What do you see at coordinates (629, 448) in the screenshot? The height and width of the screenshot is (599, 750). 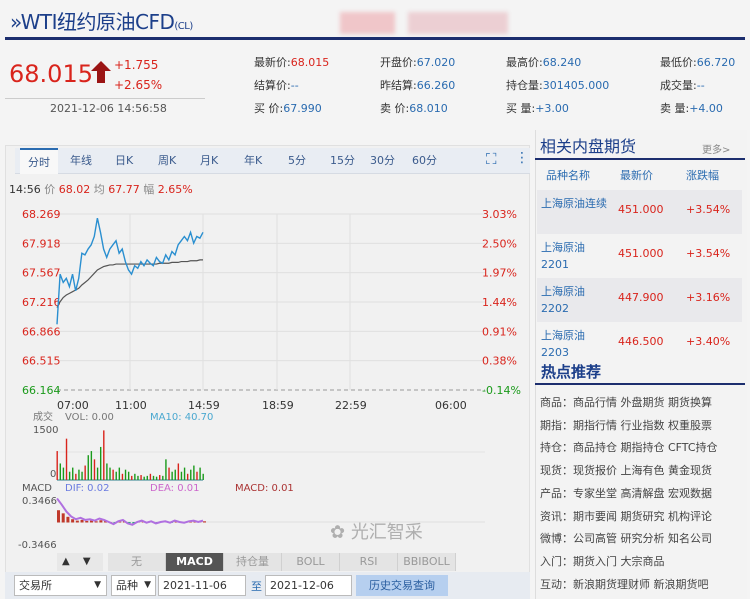 I see `hot-link-row: 持仓：商品持仓 期指持仓 CFTC持仓` at bounding box center [629, 448].